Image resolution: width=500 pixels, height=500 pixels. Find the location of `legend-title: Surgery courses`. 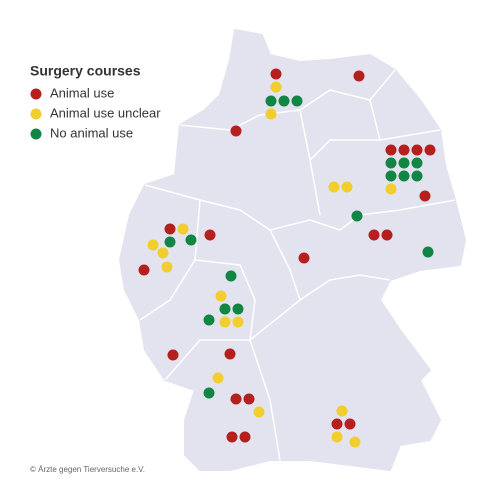

legend-title: Surgery courses is located at coordinates (85, 71).